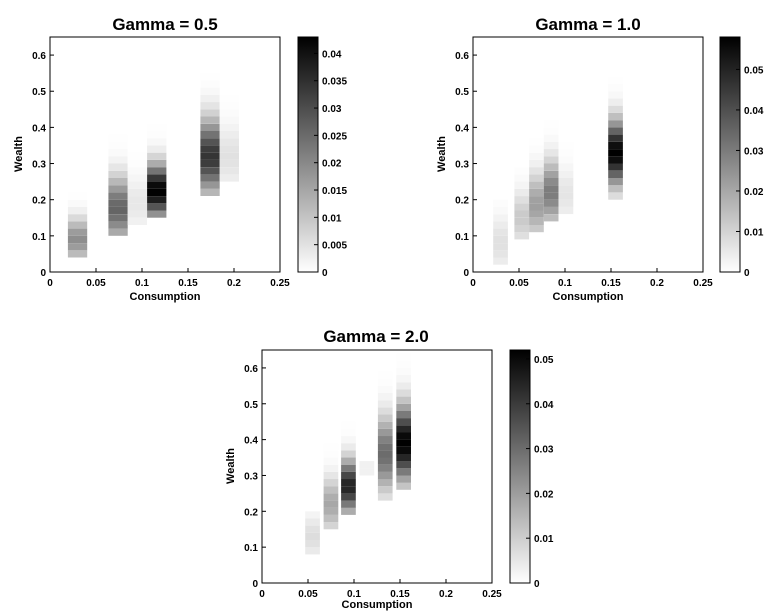  Describe the element at coordinates (358, 454) in the screenshot. I see `heatmap-cells` at that location.